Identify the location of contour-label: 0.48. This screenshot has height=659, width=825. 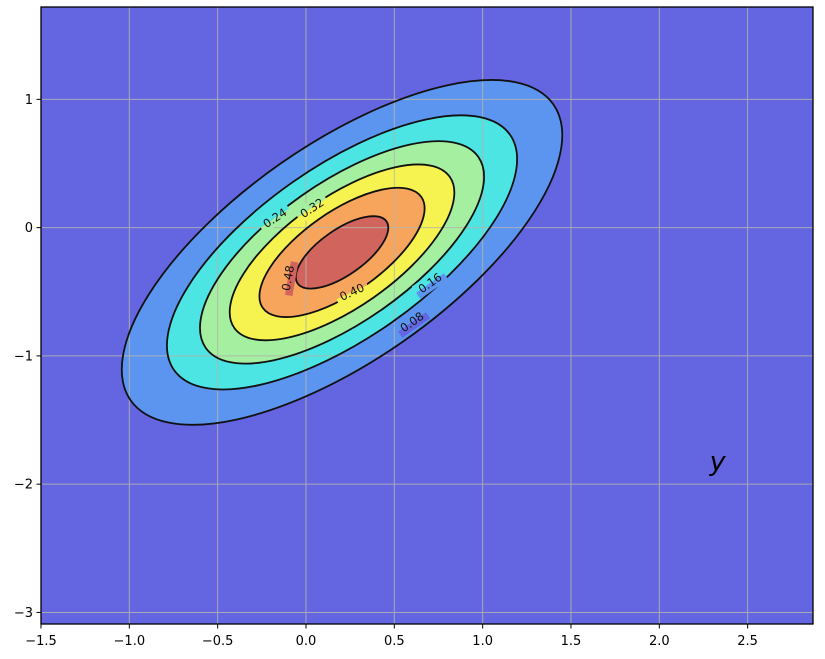
(288, 278).